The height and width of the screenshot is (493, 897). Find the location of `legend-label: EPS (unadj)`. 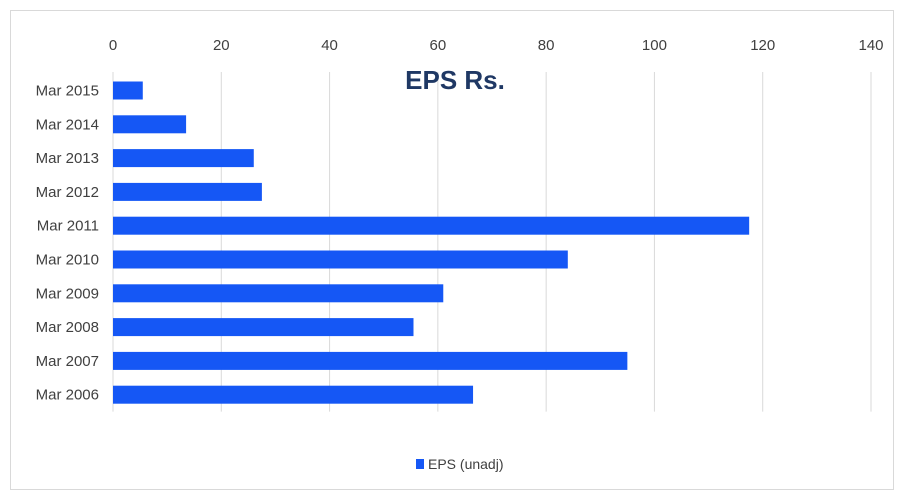

legend-label: EPS (unadj) is located at coordinates (465, 464).